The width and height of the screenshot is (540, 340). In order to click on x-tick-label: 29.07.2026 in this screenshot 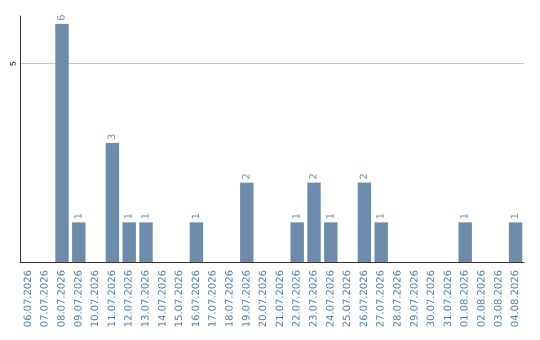, I will do `click(414, 299)`.